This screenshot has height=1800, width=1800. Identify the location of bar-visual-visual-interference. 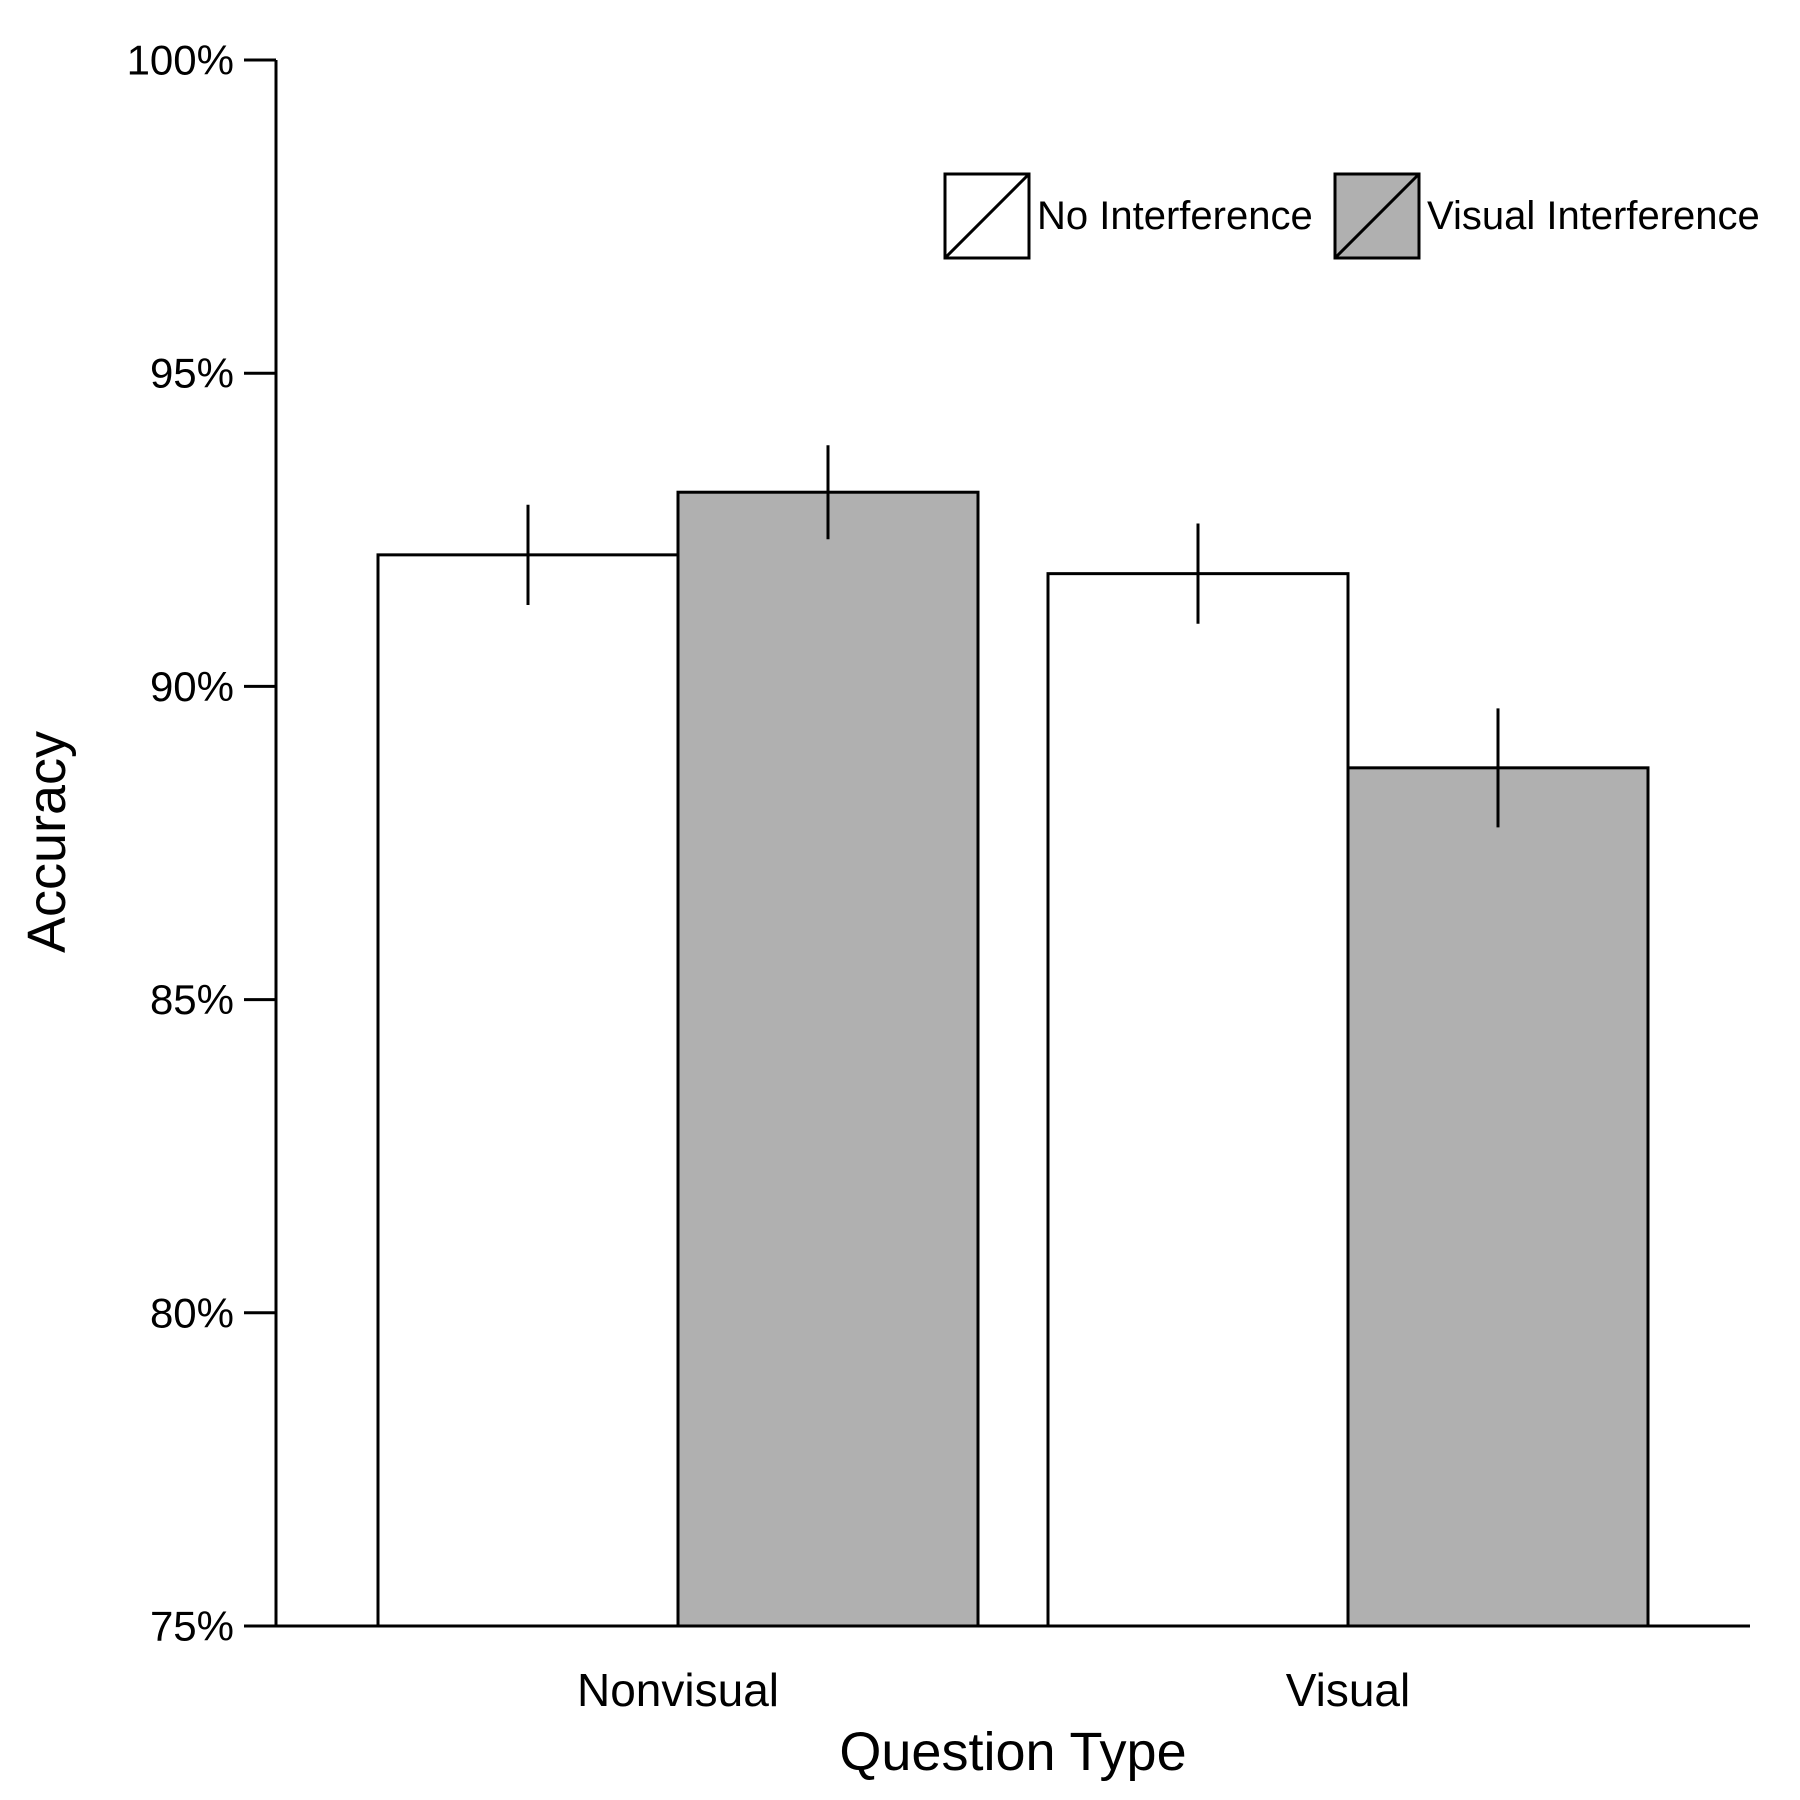
(1498, 1197).